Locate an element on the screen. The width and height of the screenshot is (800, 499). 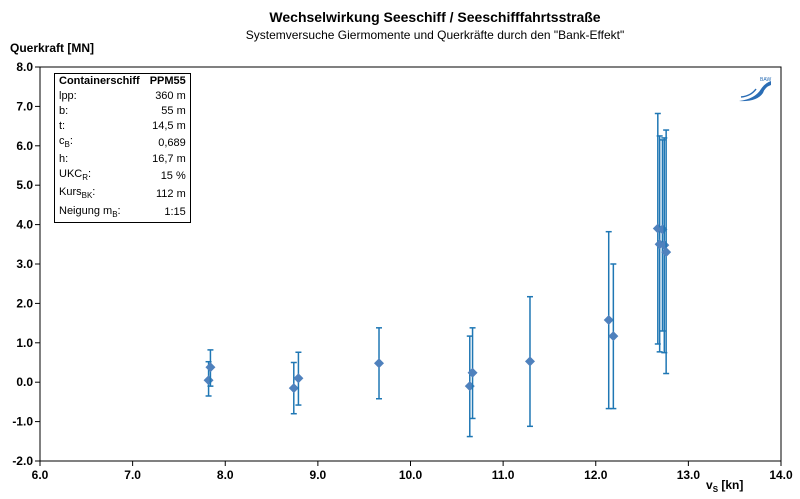
info-value: 14,5 m is located at coordinates (169, 126).